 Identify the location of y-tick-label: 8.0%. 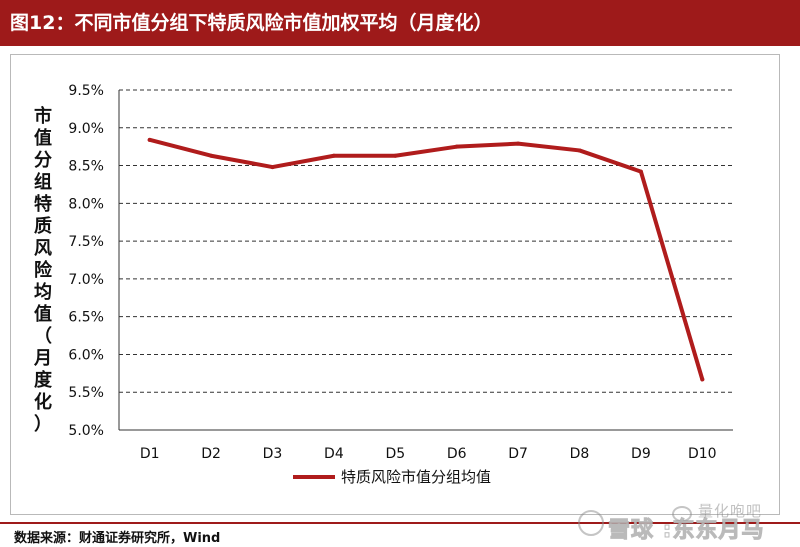
(86, 204).